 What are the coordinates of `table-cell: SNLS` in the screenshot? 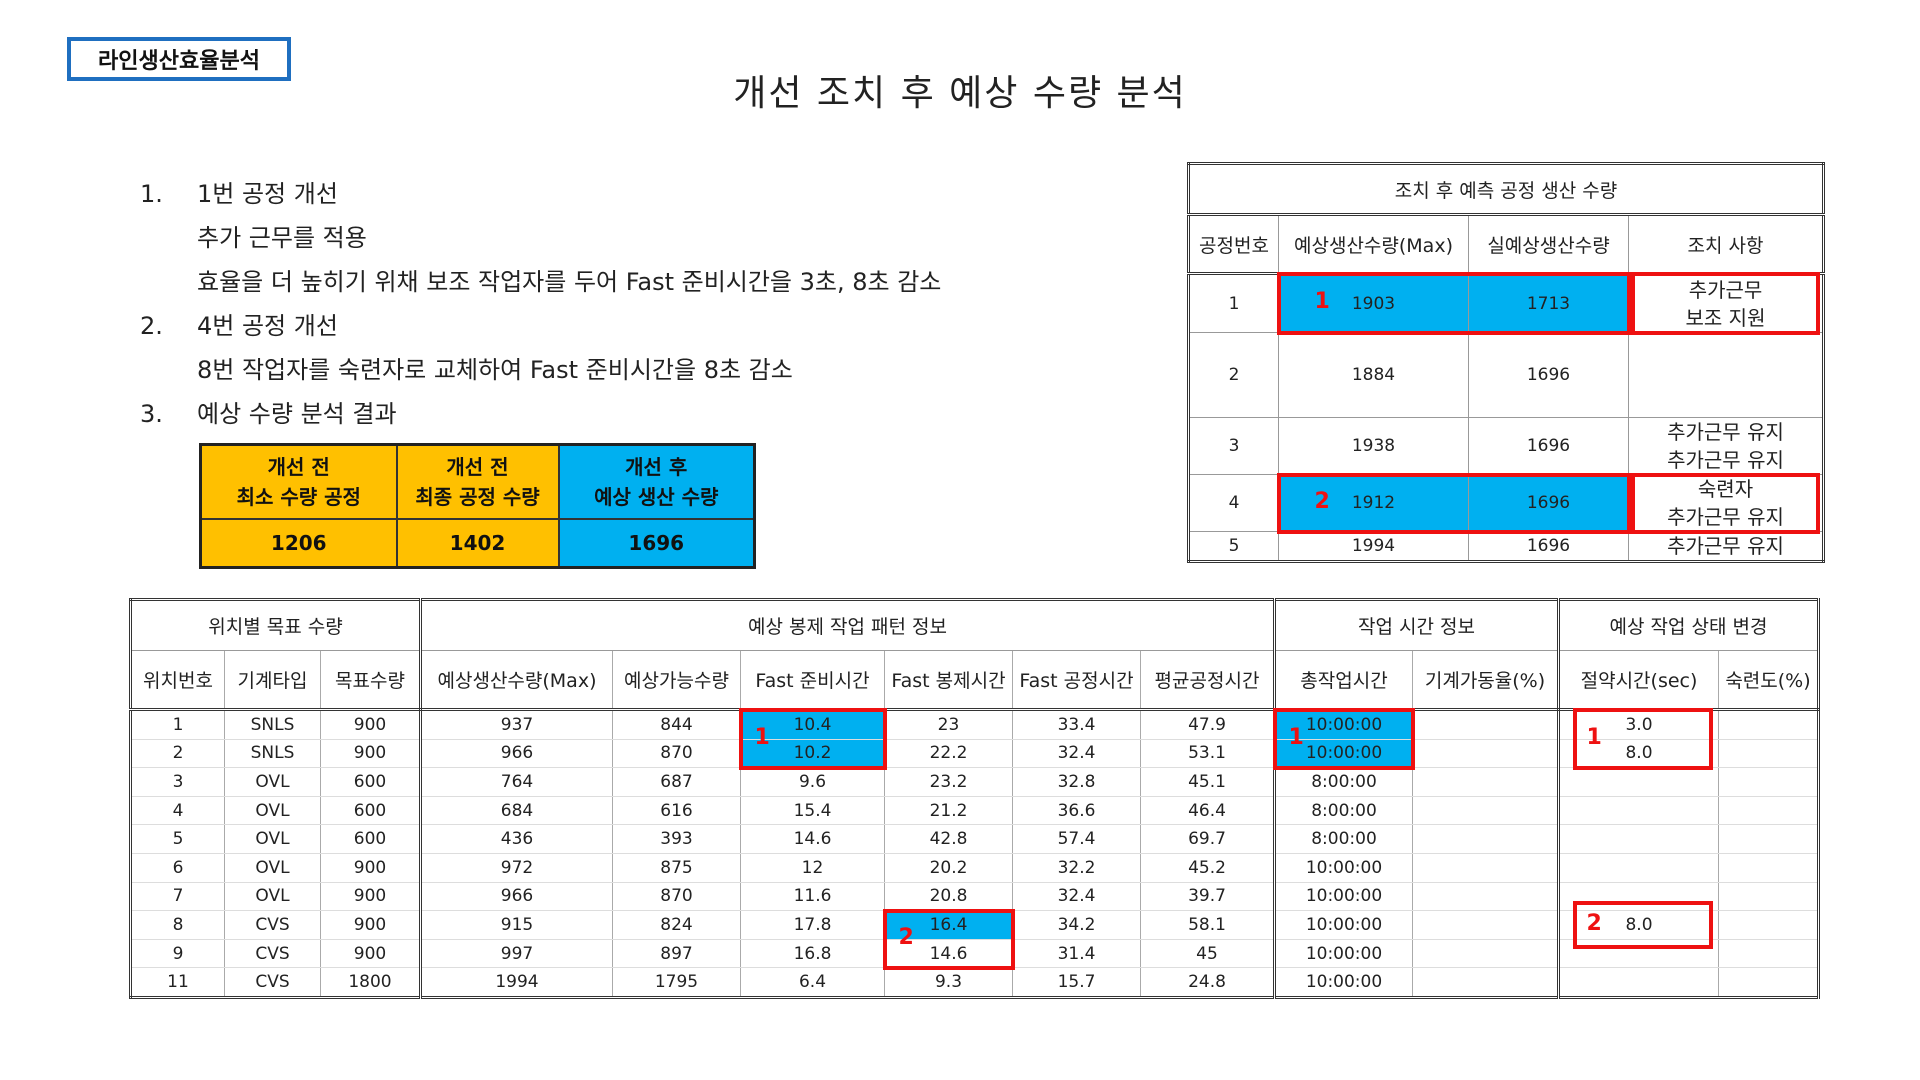 It's located at (272, 724).